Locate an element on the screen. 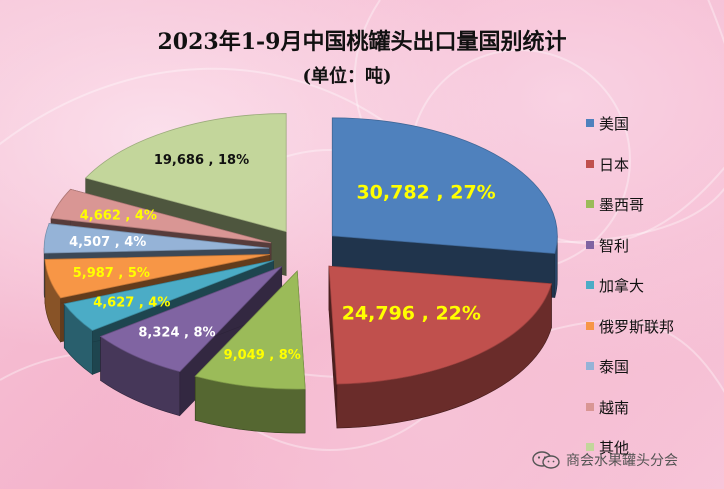  watermark-text: 商会水果罐头分会 is located at coordinates (622, 461).